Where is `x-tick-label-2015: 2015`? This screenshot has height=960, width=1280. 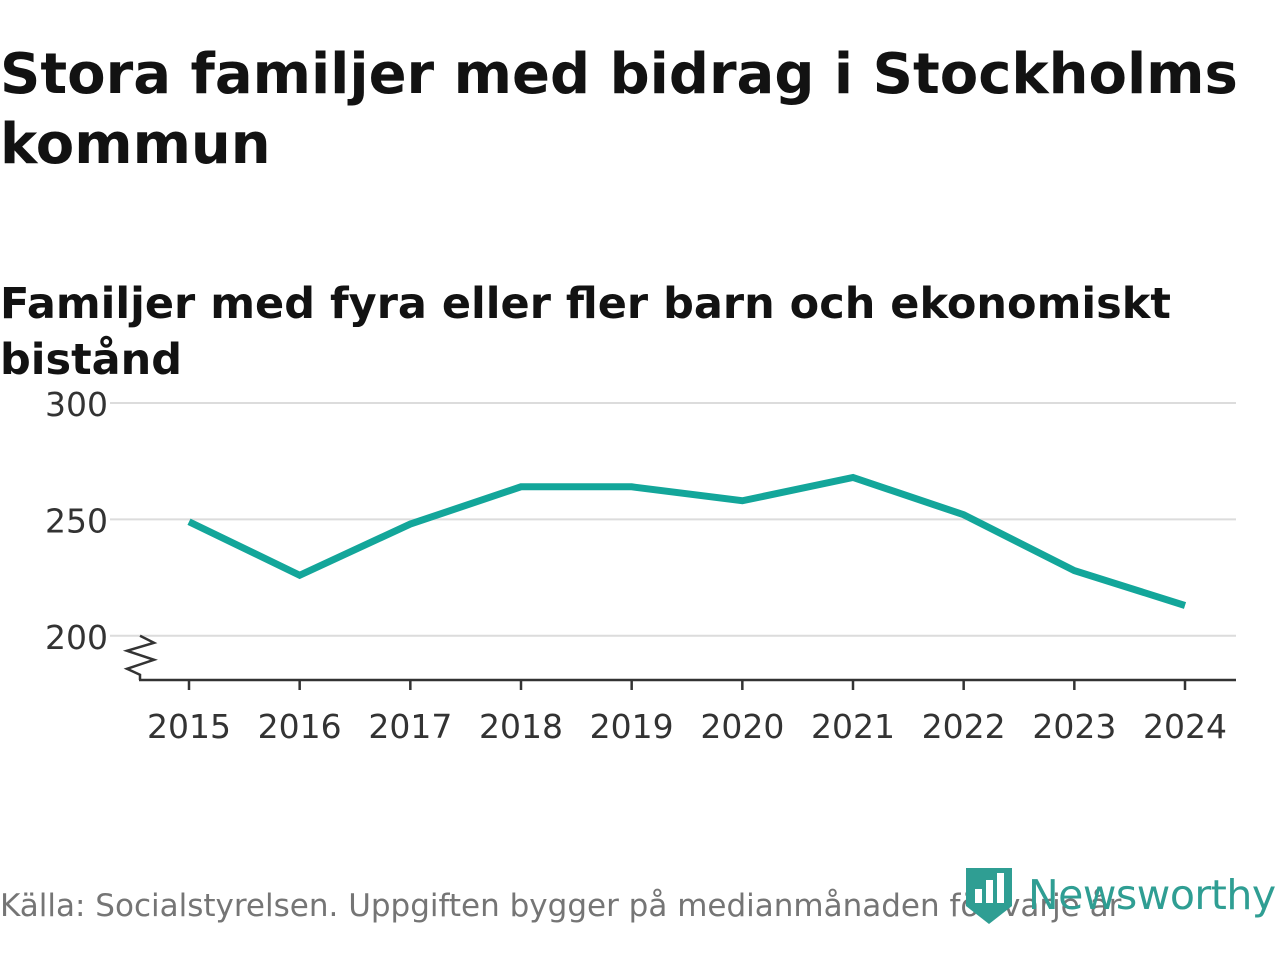 x-tick-label-2015: 2015 is located at coordinates (189, 726).